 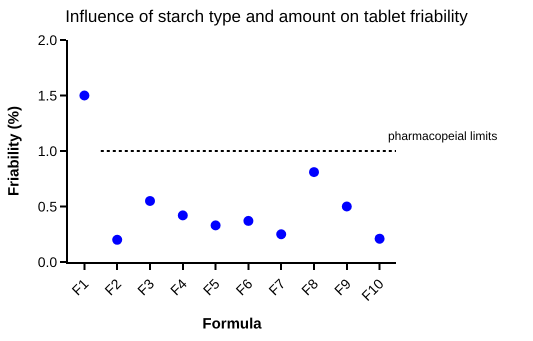 What do you see at coordinates (232, 323) in the screenshot?
I see `x-axis-title: Formula` at bounding box center [232, 323].